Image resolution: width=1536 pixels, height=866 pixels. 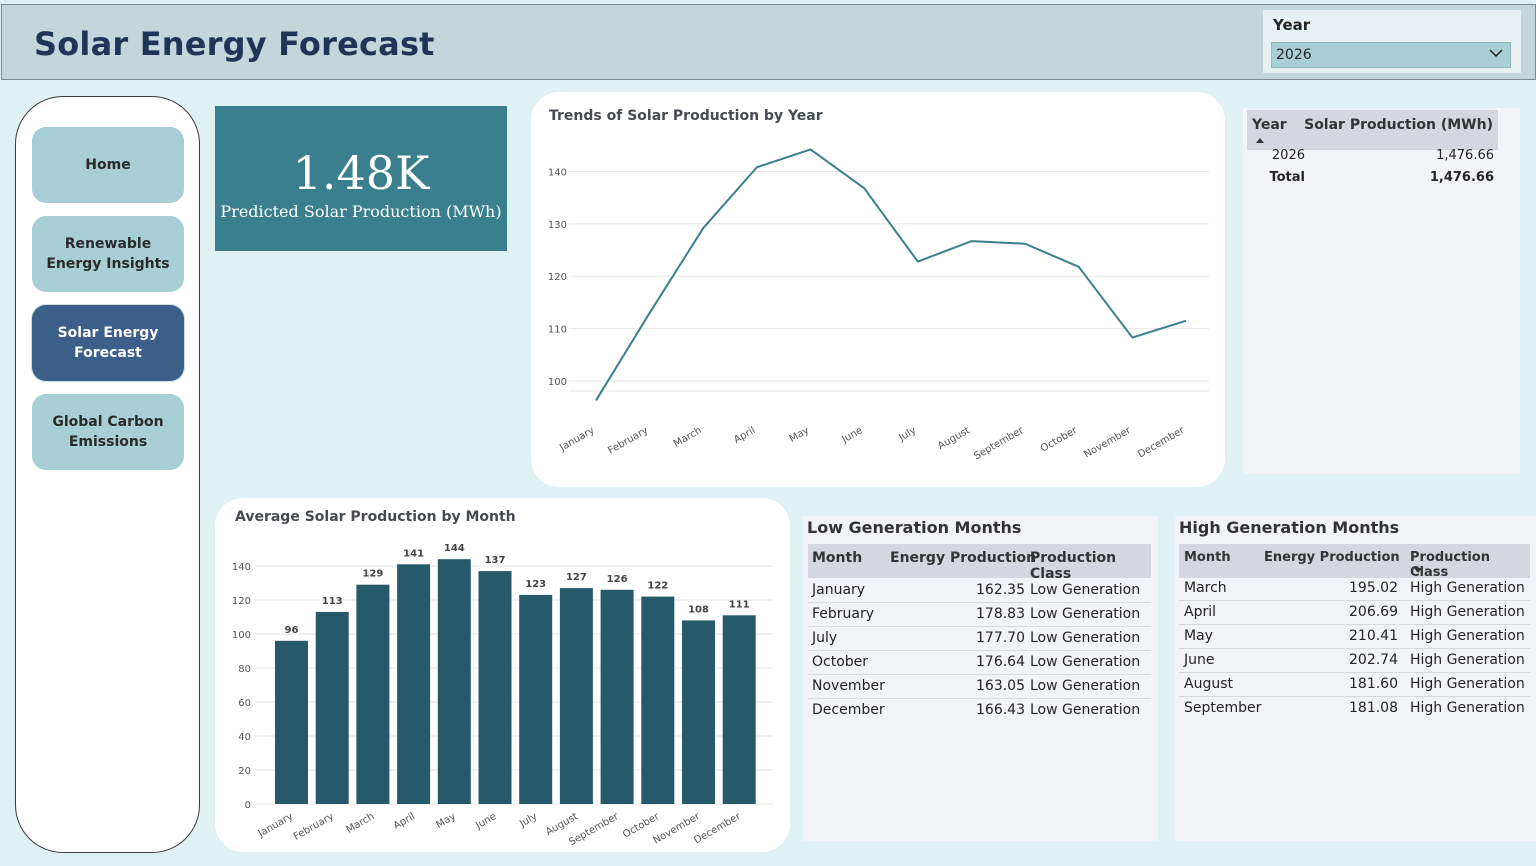 What do you see at coordinates (628, 441) in the screenshot?
I see `x-tick-label: February` at bounding box center [628, 441].